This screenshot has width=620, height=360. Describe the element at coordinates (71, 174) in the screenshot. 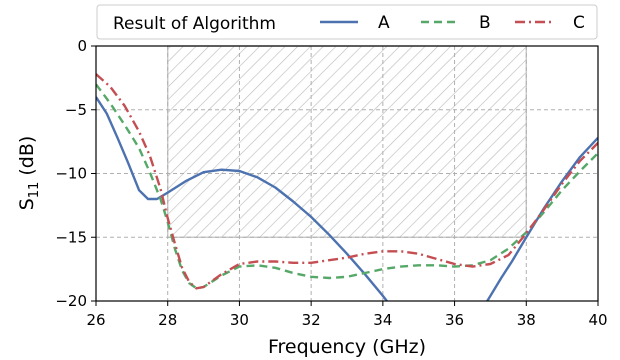

I see `y-tick-label: −10` at that location.